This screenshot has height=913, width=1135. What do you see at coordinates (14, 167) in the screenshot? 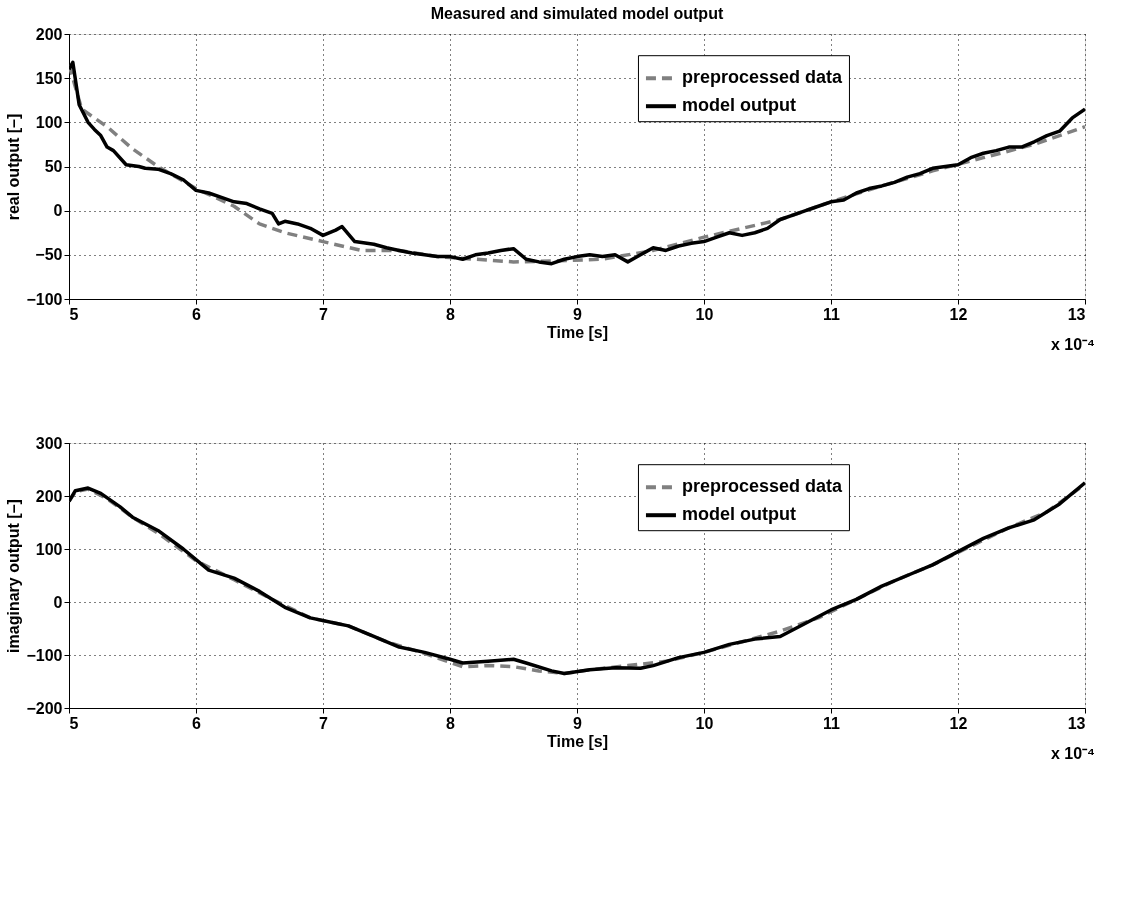
I see `y-axis-title: real output [–]` at bounding box center [14, 167].